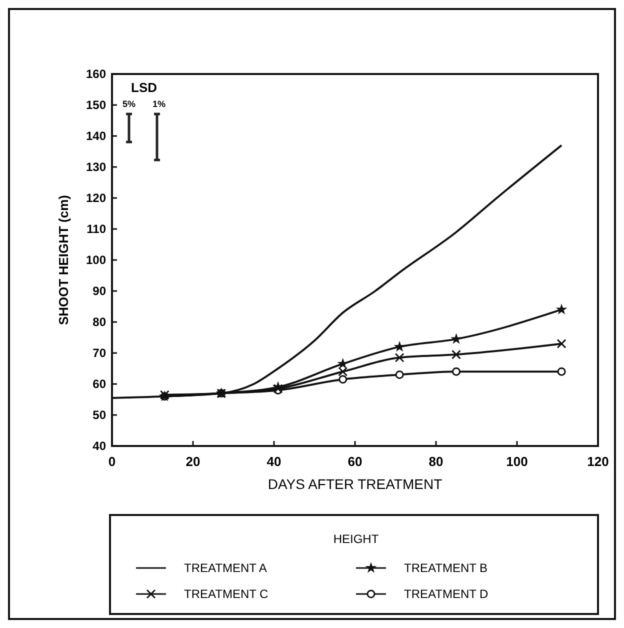 This screenshot has width=624, height=628. Describe the element at coordinates (96, 260) in the screenshot. I see `y-tick-label: 100` at that location.